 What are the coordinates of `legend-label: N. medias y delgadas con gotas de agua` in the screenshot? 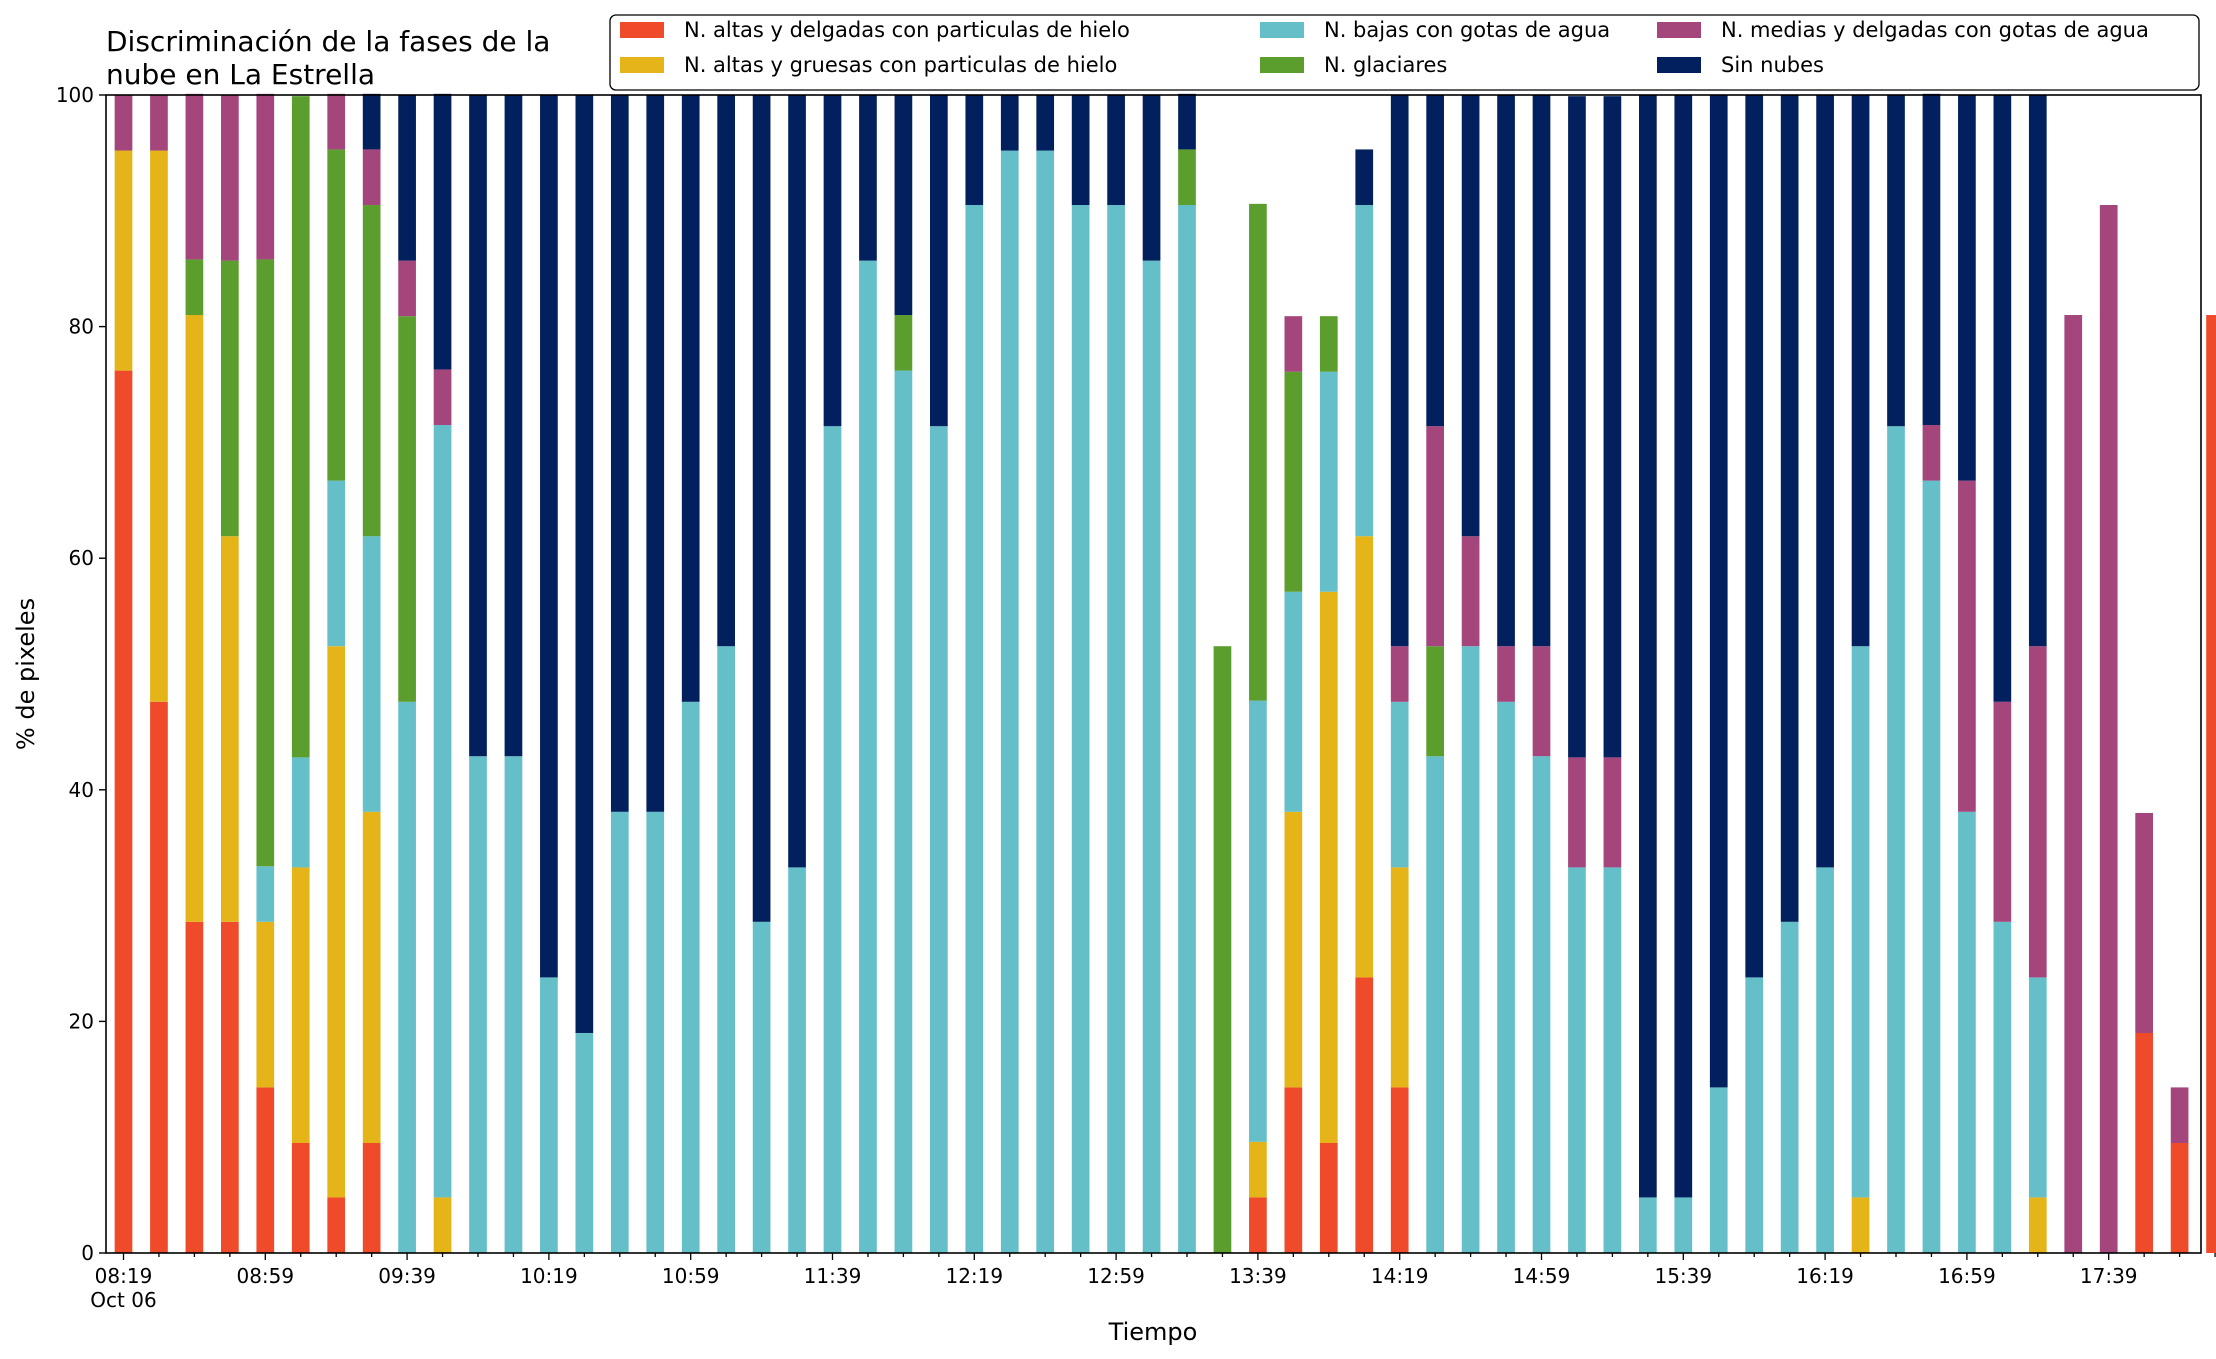 It's located at (1935, 30).